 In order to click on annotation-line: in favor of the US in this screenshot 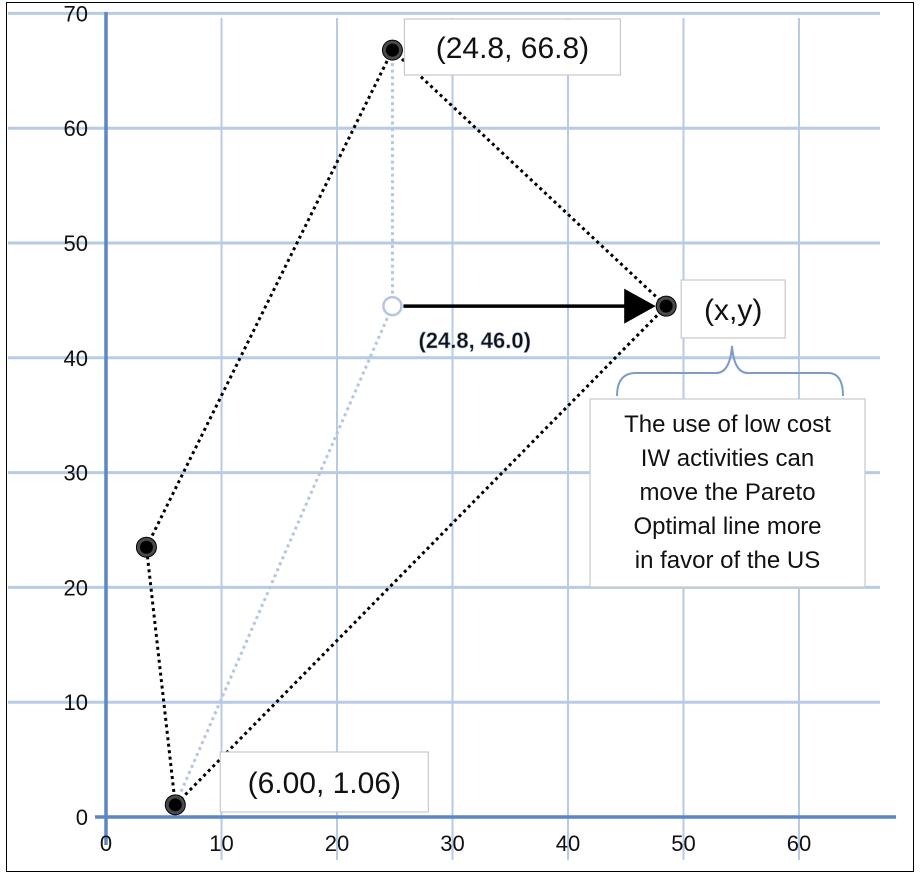, I will do `click(727, 560)`.